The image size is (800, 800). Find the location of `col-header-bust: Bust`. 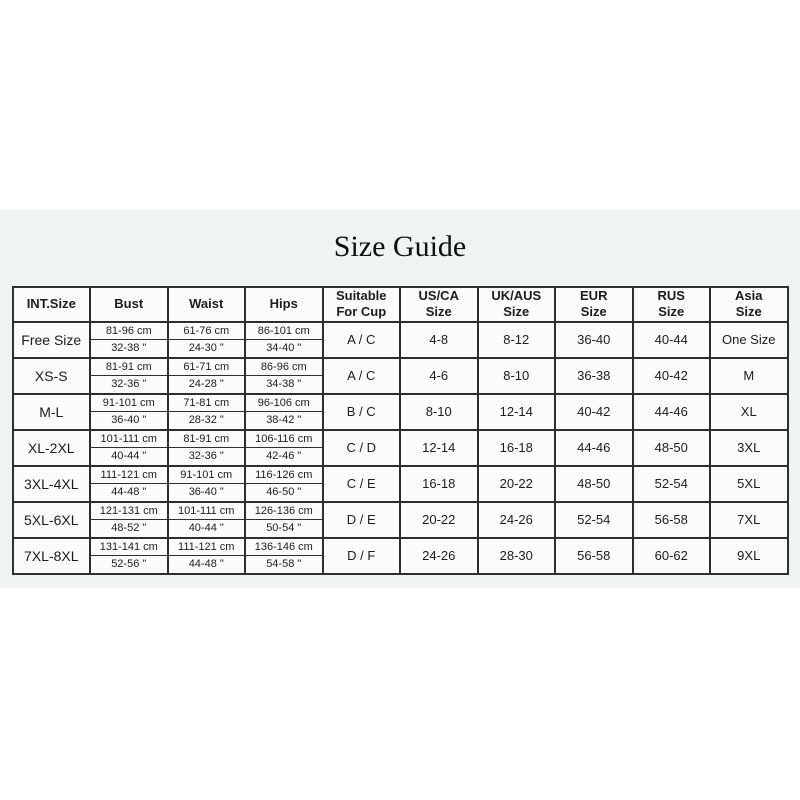

col-header-bust: Bust is located at coordinates (129, 304).